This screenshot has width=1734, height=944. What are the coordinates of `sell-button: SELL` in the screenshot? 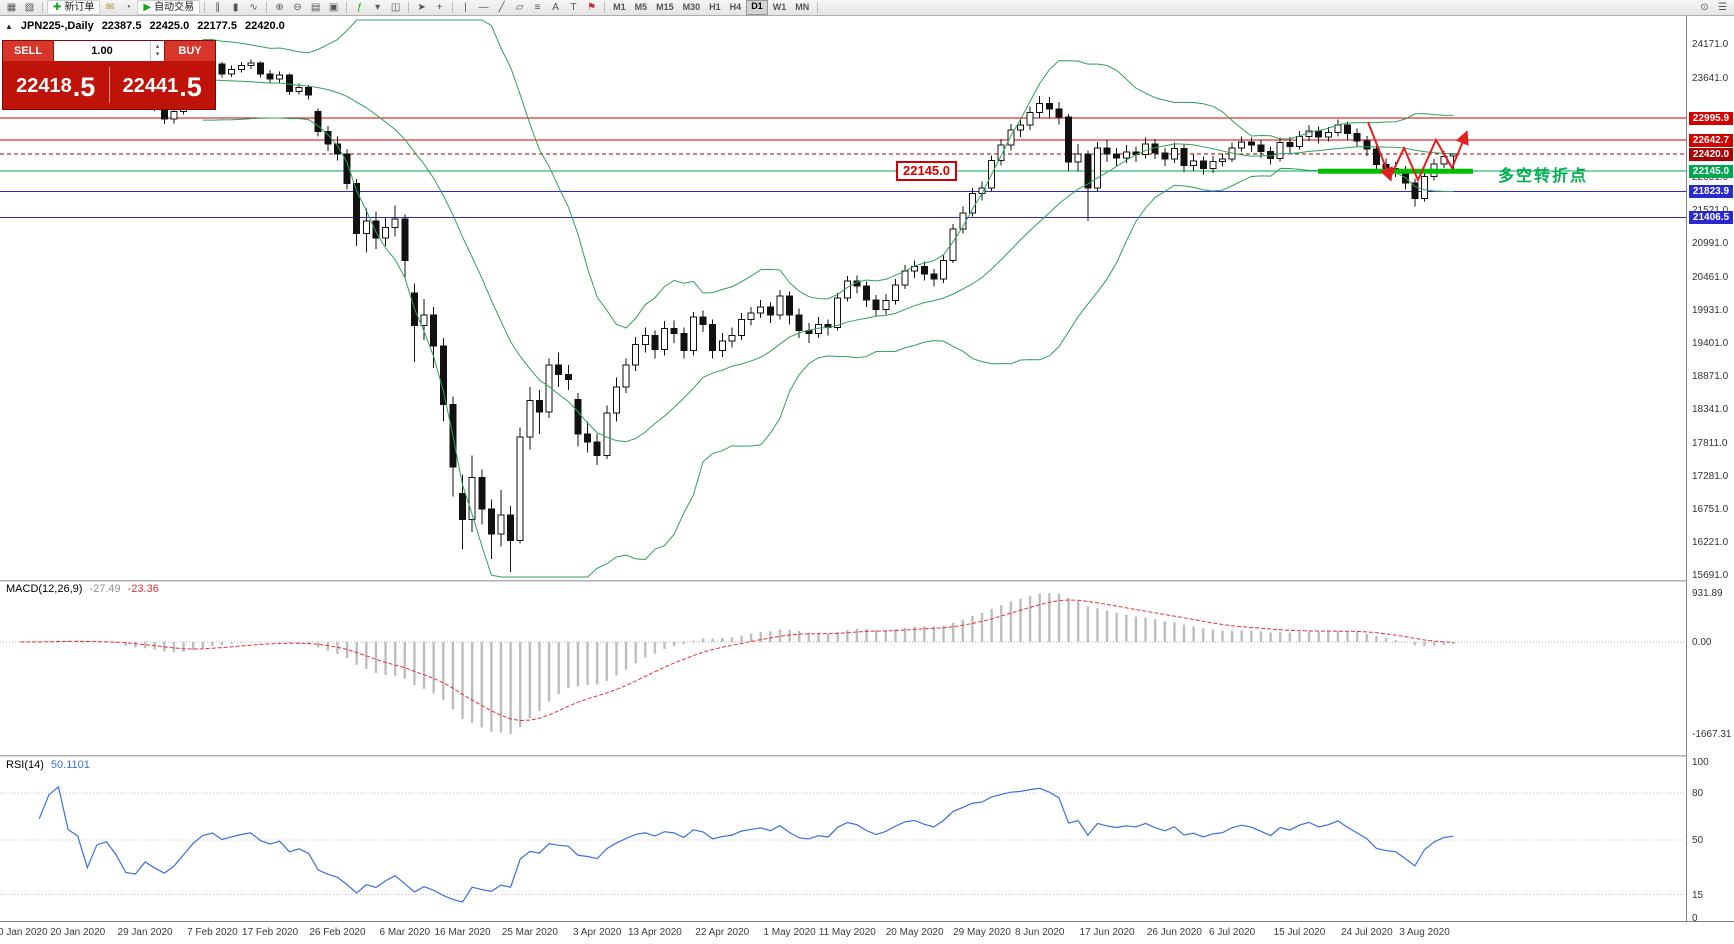 It's located at (28, 51).